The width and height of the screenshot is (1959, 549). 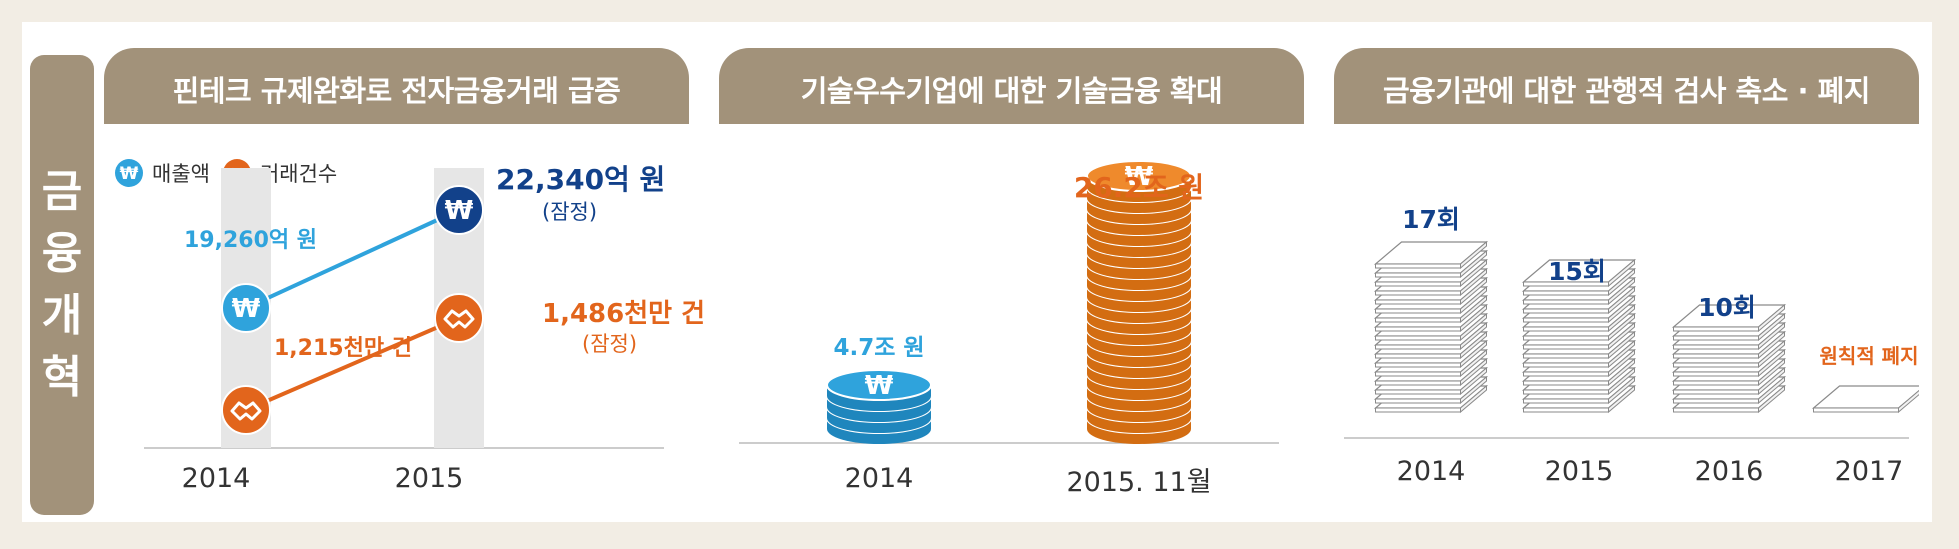 I want to click on side-title-char: 혁, so click(x=62, y=377).